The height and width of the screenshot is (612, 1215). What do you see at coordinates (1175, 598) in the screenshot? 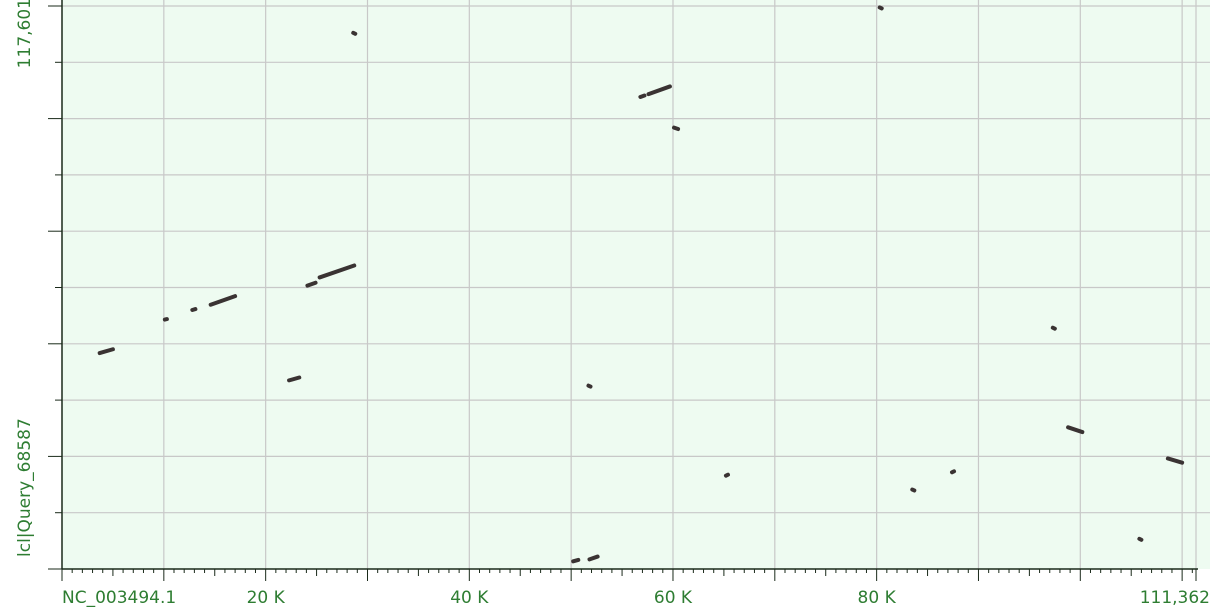
I see `x-tick-label: 111,362` at bounding box center [1175, 598].